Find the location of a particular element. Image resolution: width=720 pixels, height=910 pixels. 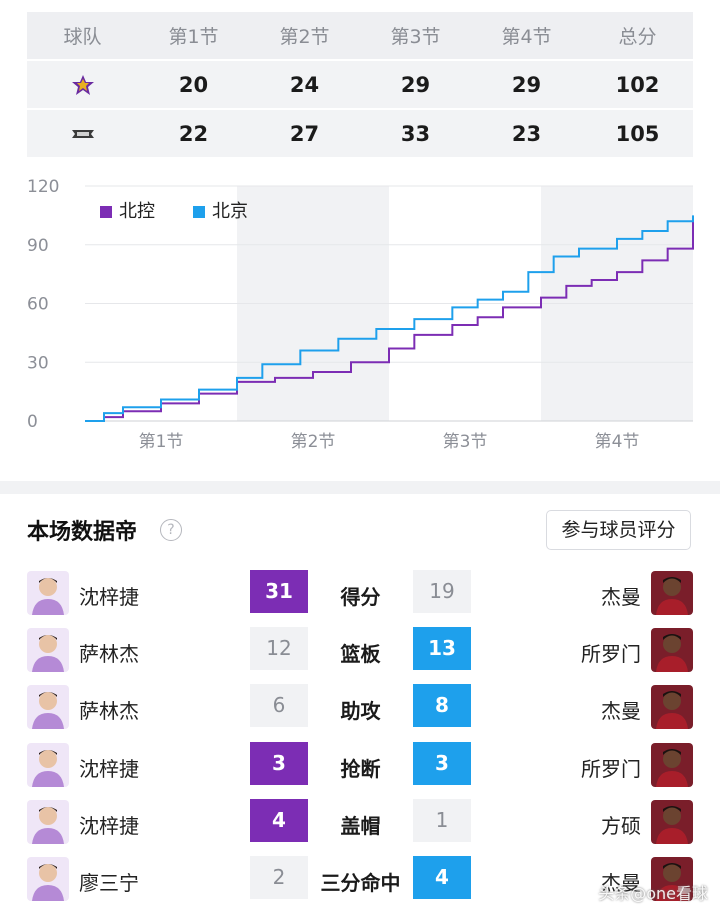

beikong-logo-icon is located at coordinates (82, 84).